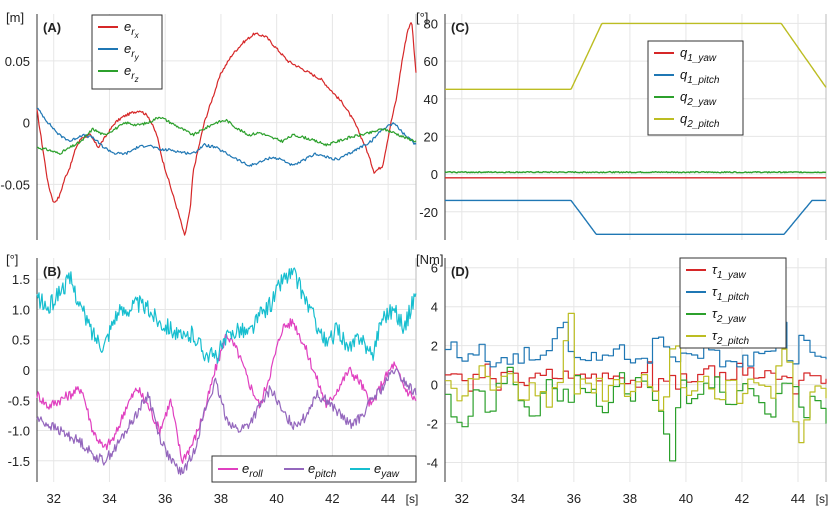 The image size is (830, 508). I want to click on y-tick-label: 1.0, so click(21, 309).